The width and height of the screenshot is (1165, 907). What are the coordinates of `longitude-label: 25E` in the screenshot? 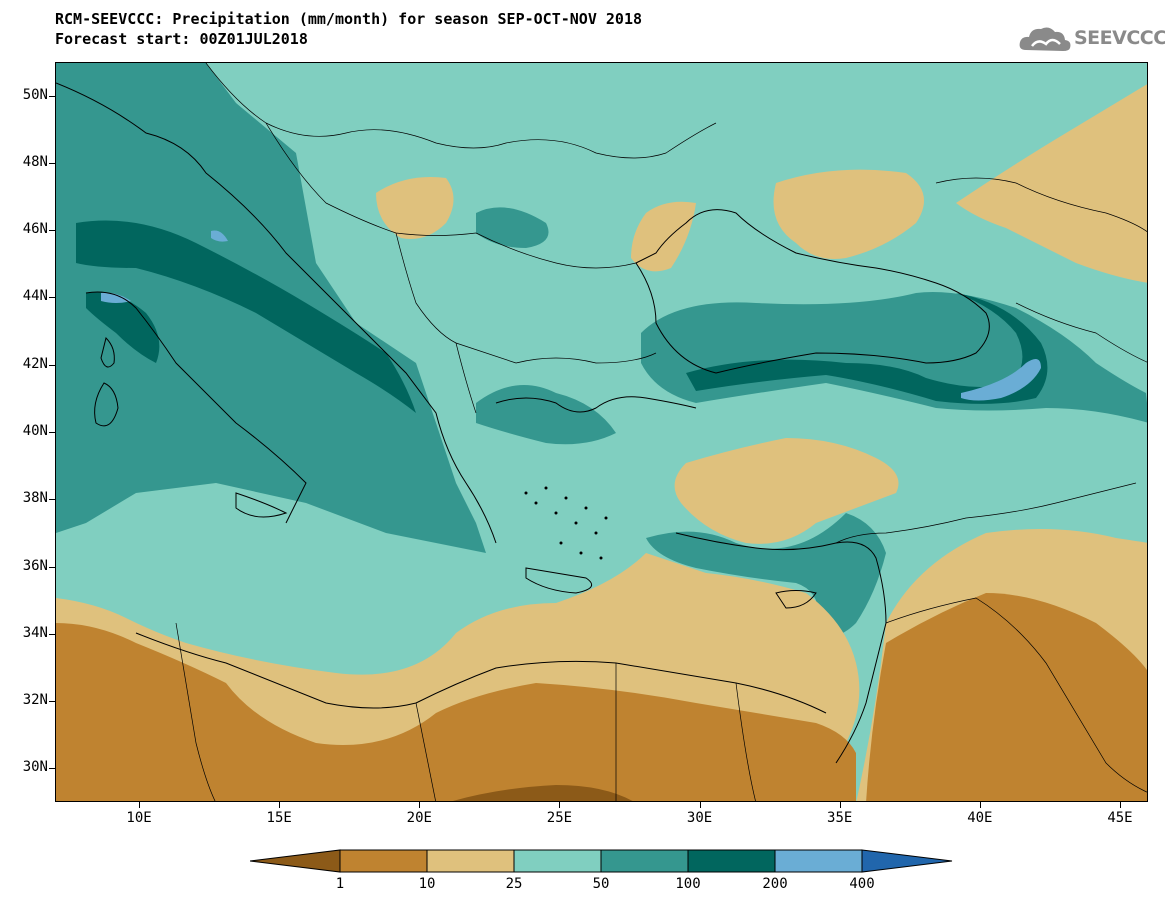 It's located at (559, 818).